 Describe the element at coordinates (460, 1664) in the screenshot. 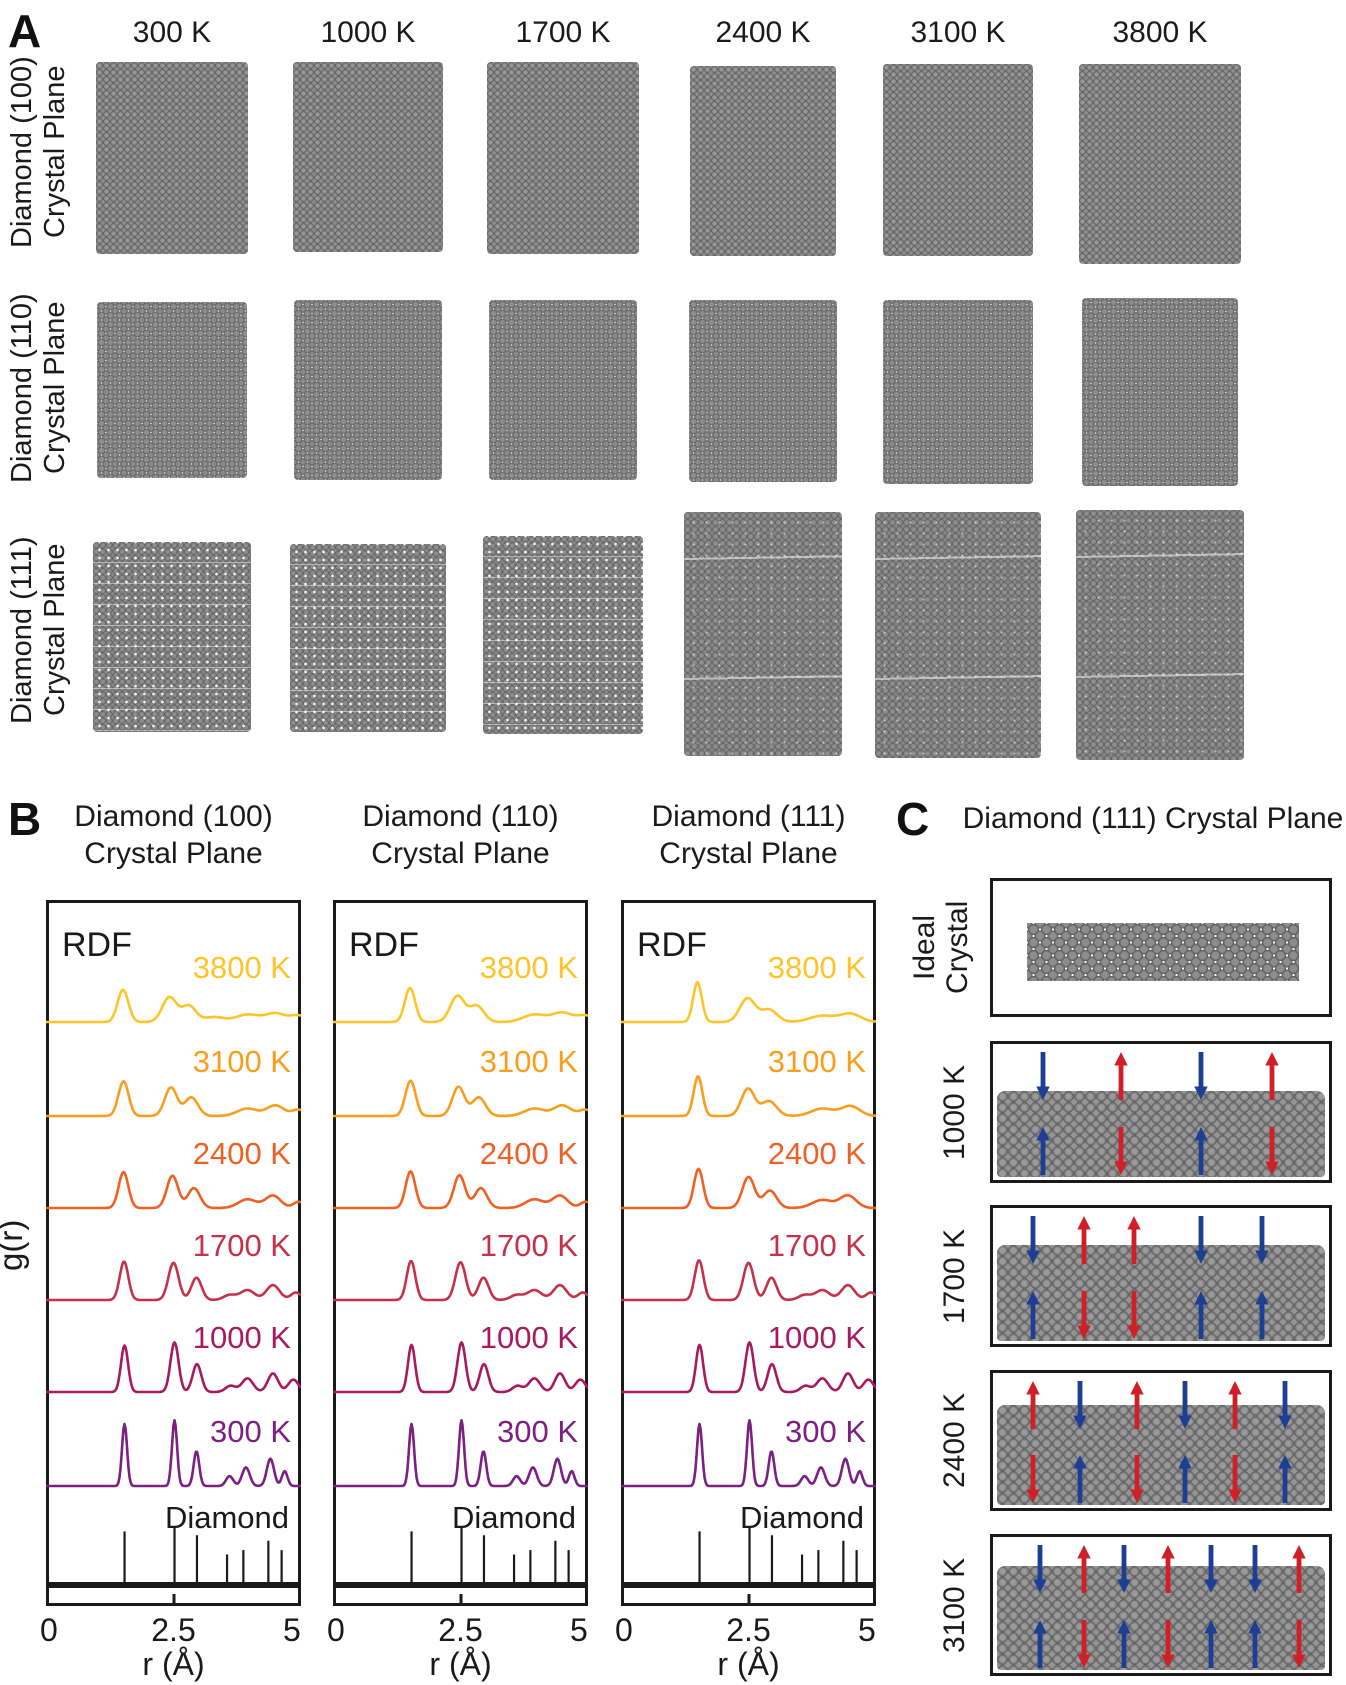

I see `x-axis-label: r (Å)` at that location.